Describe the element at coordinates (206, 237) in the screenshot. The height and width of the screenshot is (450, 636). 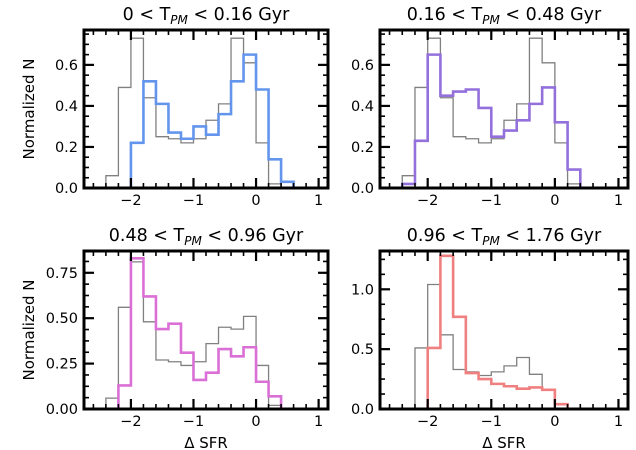
I see `panel-title: 0.48 < TPM < 0.96 Gyr` at that location.